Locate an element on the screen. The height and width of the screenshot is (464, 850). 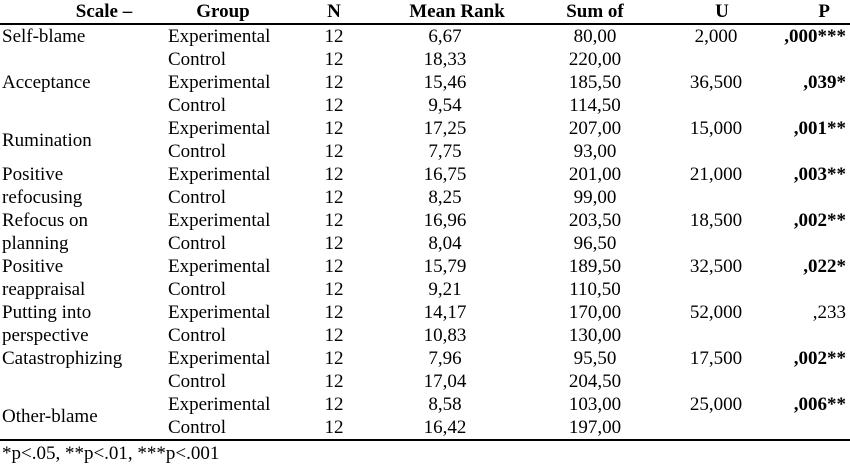
scale-name-cell: Positive reappraisal is located at coordinates (44, 278).